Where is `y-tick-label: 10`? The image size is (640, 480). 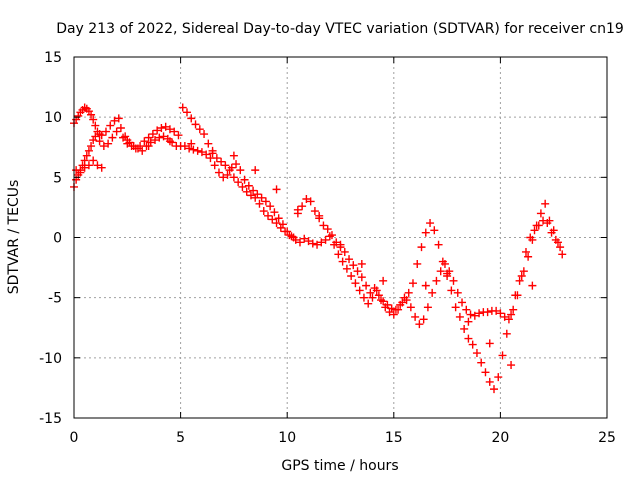
y-tick-label: 10 is located at coordinates (53, 118).